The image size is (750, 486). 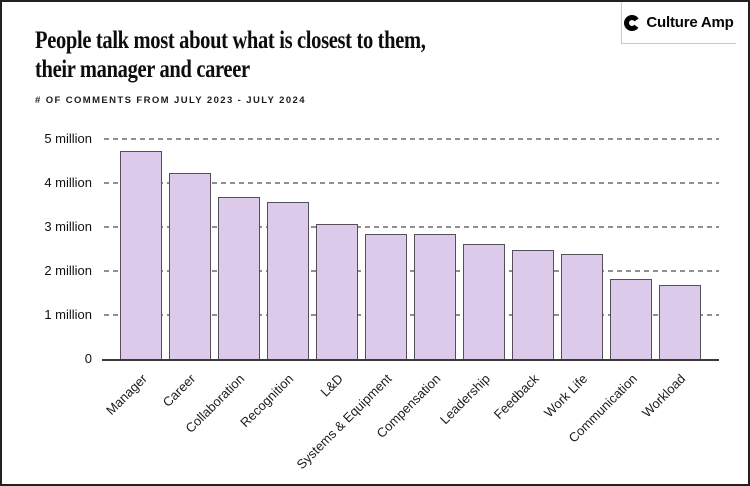 I want to click on x-axis-label-workload: Workload, so click(x=664, y=396).